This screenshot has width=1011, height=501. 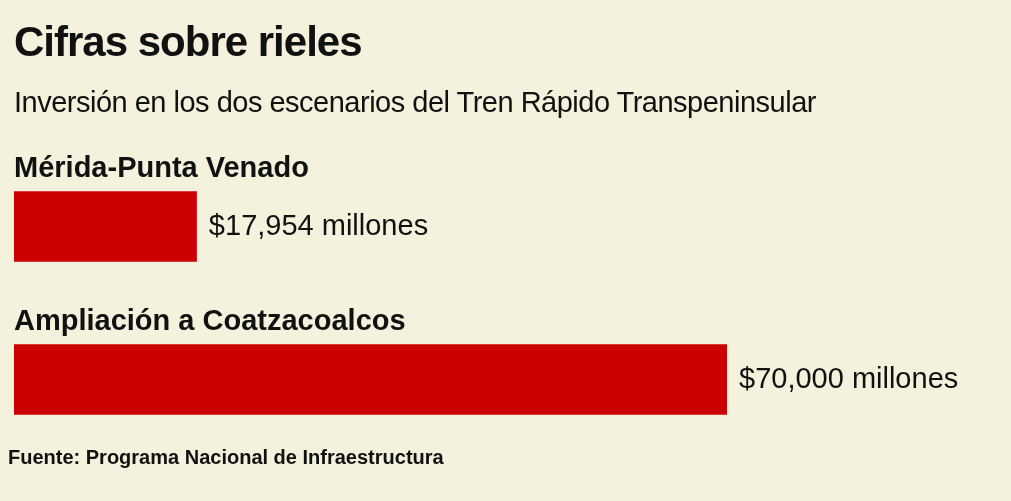 I want to click on chart-subtitle: Inversión en los dos escenarios del Tren Rápido Transpeninsular, so click(x=415, y=102).